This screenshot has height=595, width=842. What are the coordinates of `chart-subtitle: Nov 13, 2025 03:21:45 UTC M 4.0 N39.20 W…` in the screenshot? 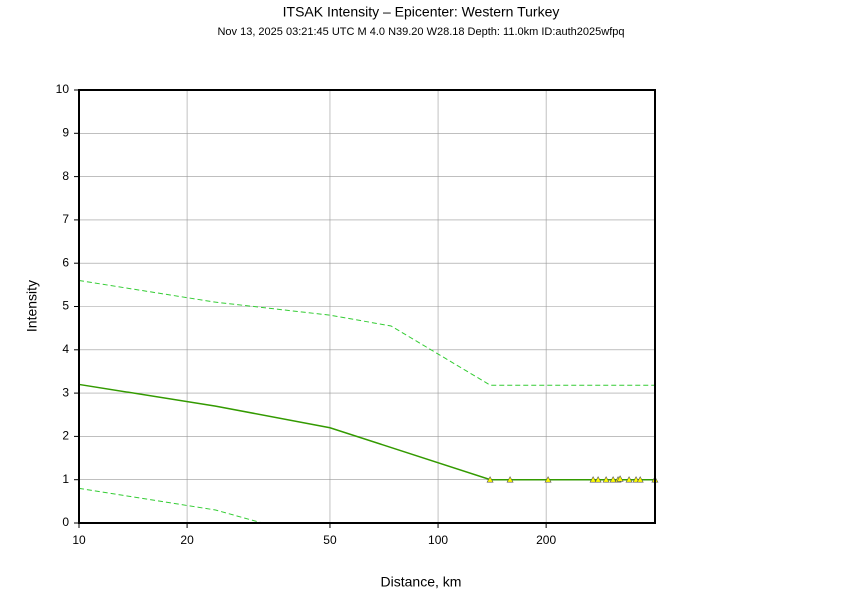 It's located at (420, 32).